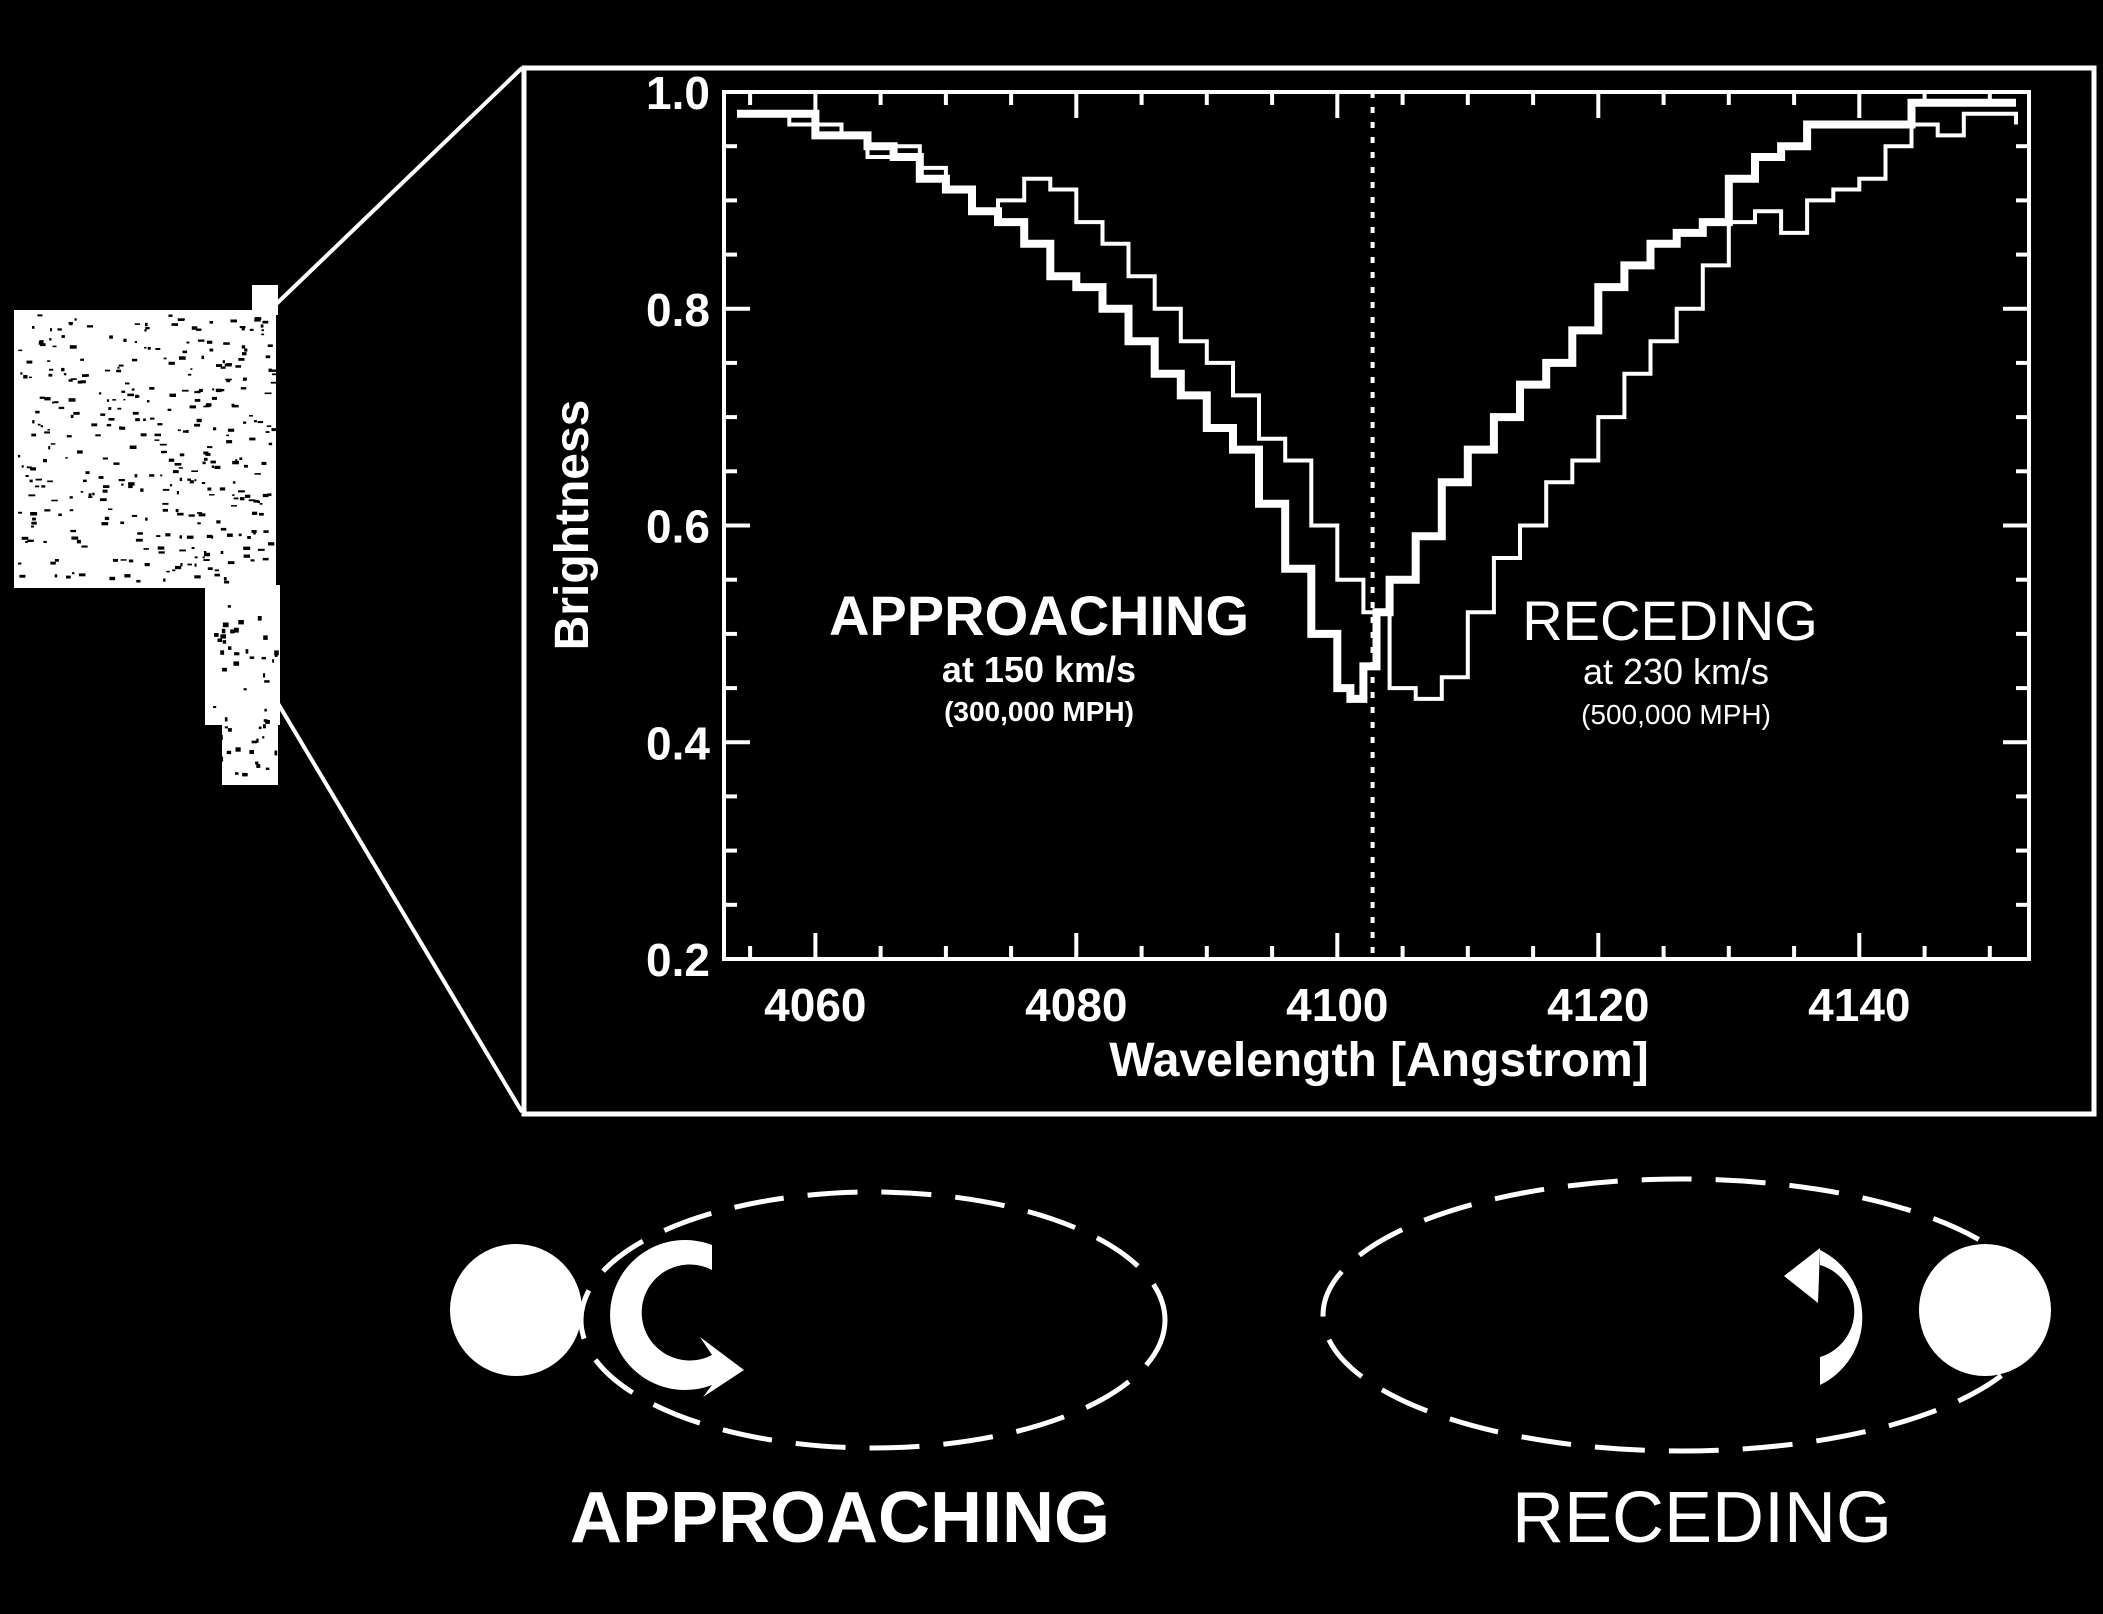 The height and width of the screenshot is (1614, 2103). What do you see at coordinates (815, 1005) in the screenshot?
I see `x-tick-label: 4060` at bounding box center [815, 1005].